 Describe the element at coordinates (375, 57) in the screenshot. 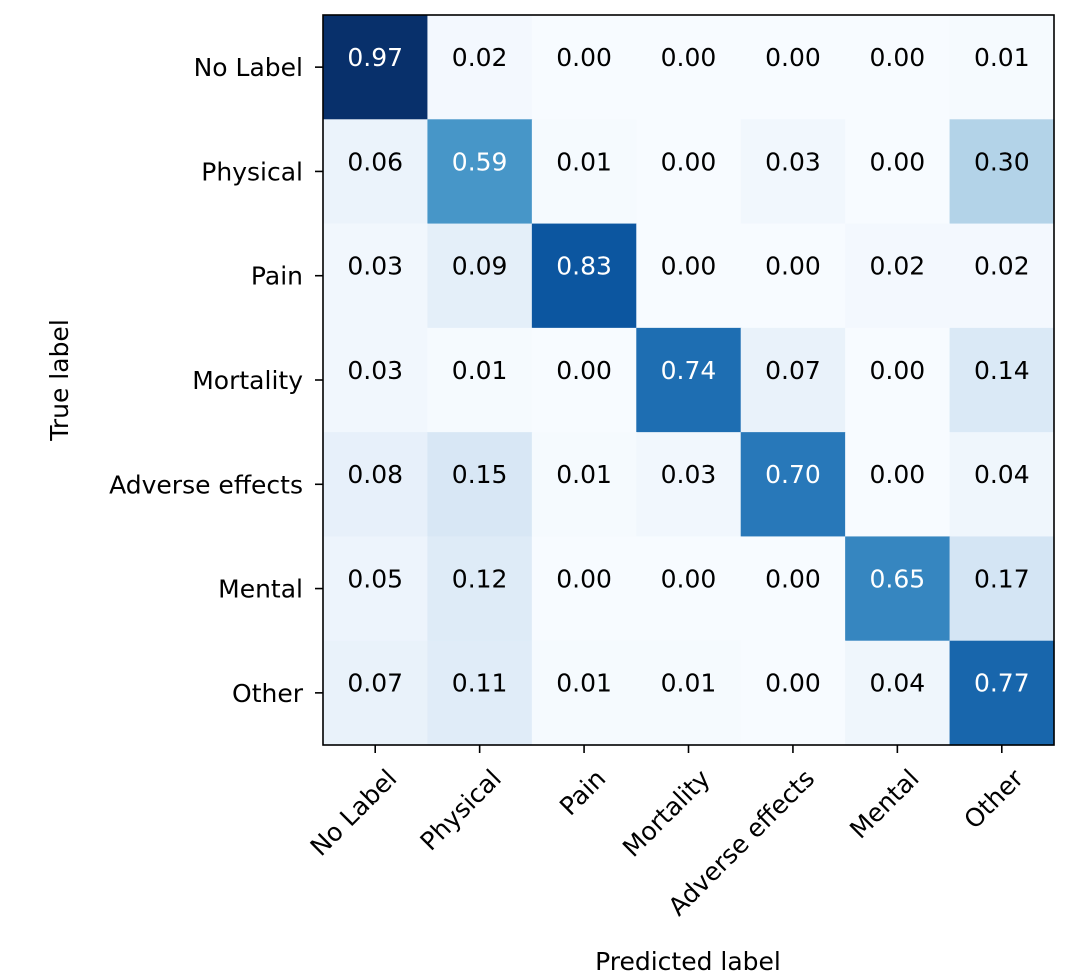

I see `cell-value-label: 0.97` at that location.